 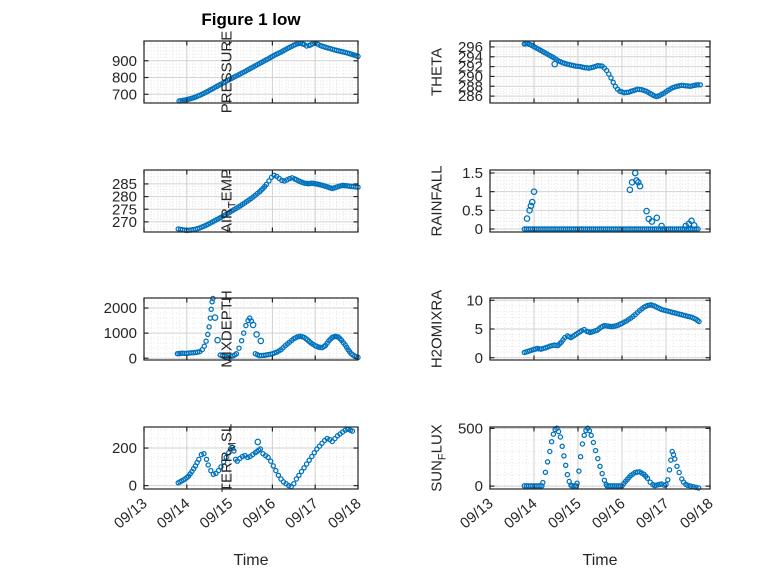 I want to click on y-tick-label: 800, so click(x=124, y=78).